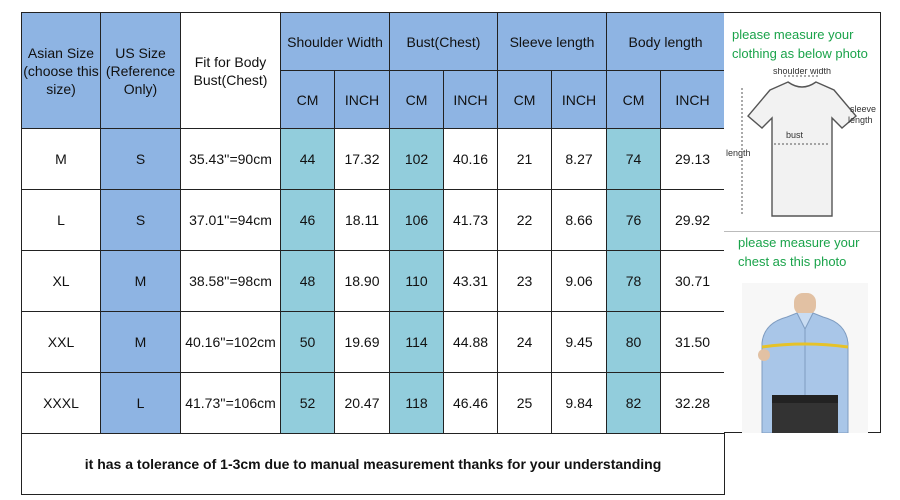 Image resolution: width=900 pixels, height=500 pixels. I want to click on header-us-size: US Size (Reference Only), so click(140, 70).